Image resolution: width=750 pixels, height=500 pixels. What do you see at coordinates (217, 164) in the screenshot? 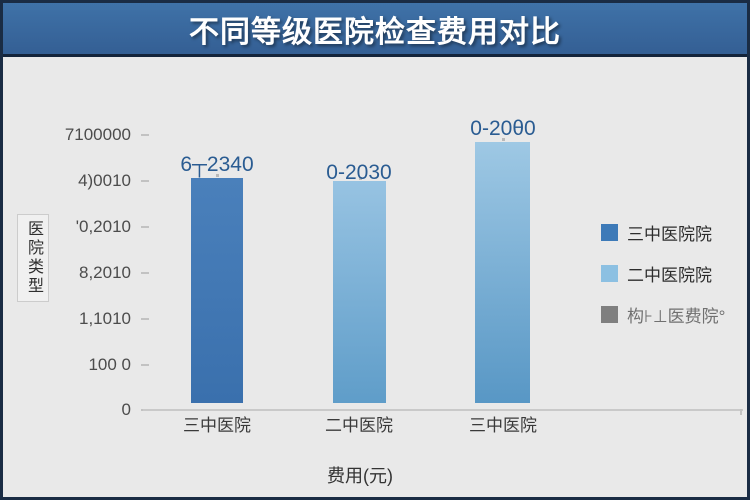
I see `bar-value-label: 6┬2340` at bounding box center [217, 164].